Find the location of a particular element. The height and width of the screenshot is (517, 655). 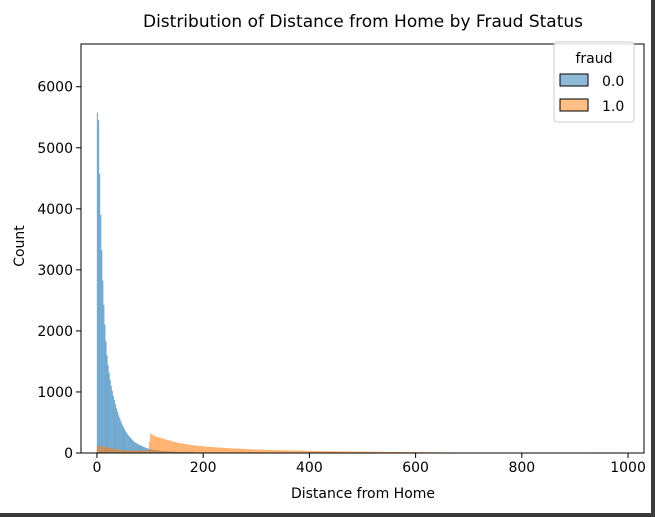

window-frame-bottom is located at coordinates (327, 515).